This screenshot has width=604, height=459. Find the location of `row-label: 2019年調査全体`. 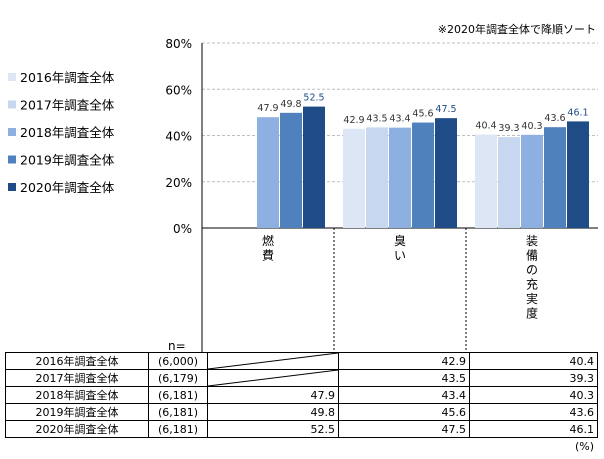

row-label: 2019年調査全体 is located at coordinates (77, 412).